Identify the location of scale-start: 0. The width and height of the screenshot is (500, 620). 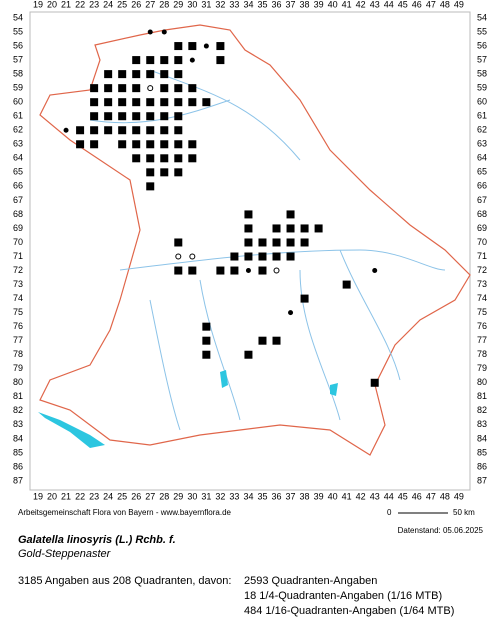
(389, 512).